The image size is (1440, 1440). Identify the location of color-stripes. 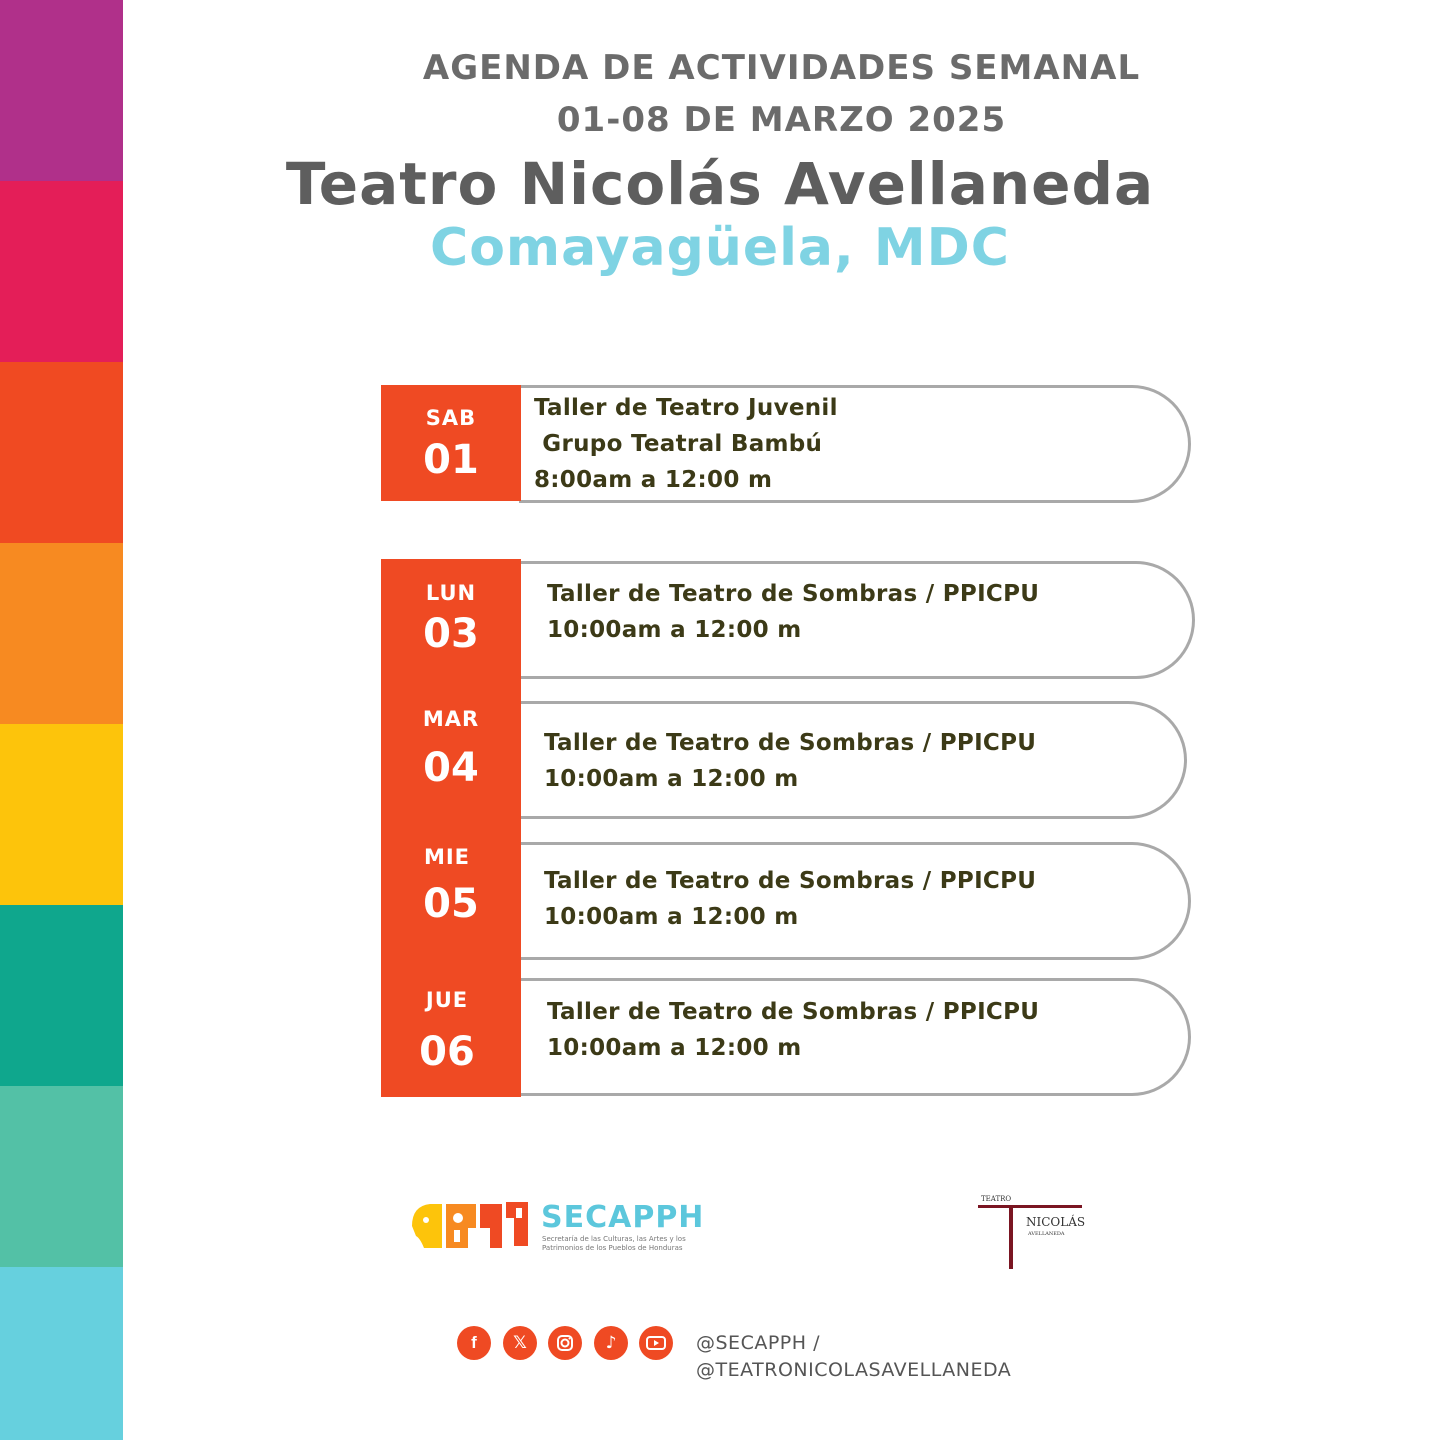
(61, 720).